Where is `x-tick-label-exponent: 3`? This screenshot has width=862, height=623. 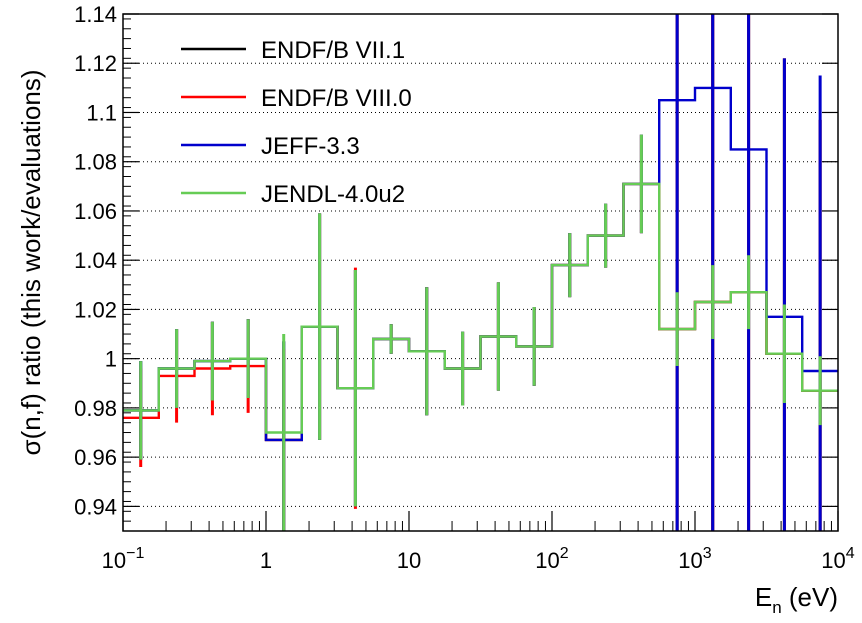
x-tick-label-exponent: 3 is located at coordinates (707, 553).